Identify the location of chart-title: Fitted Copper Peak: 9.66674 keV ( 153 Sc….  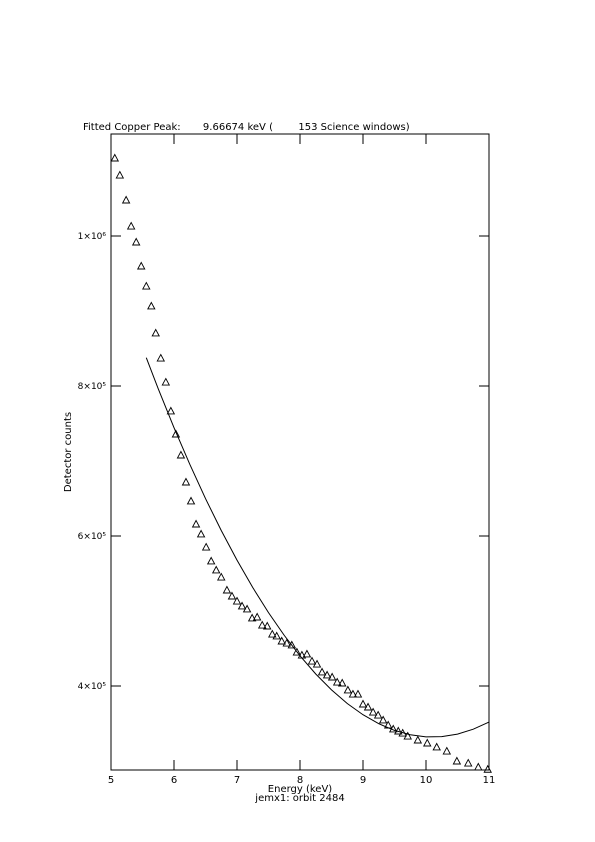
(246, 127).